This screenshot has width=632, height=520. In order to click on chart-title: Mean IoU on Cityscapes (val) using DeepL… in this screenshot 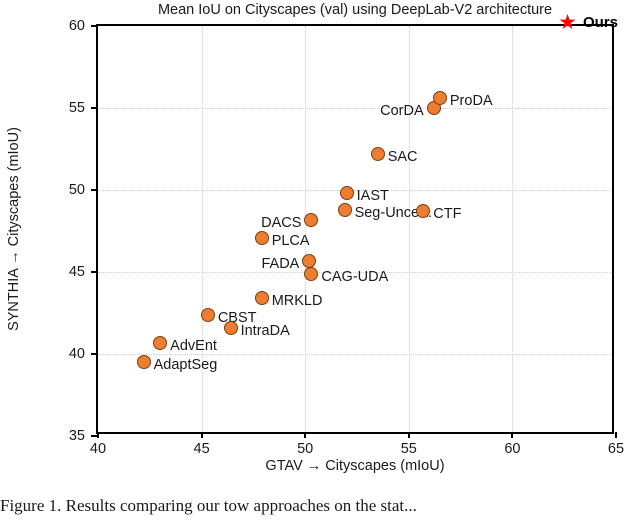, I will do `click(355, 10)`.